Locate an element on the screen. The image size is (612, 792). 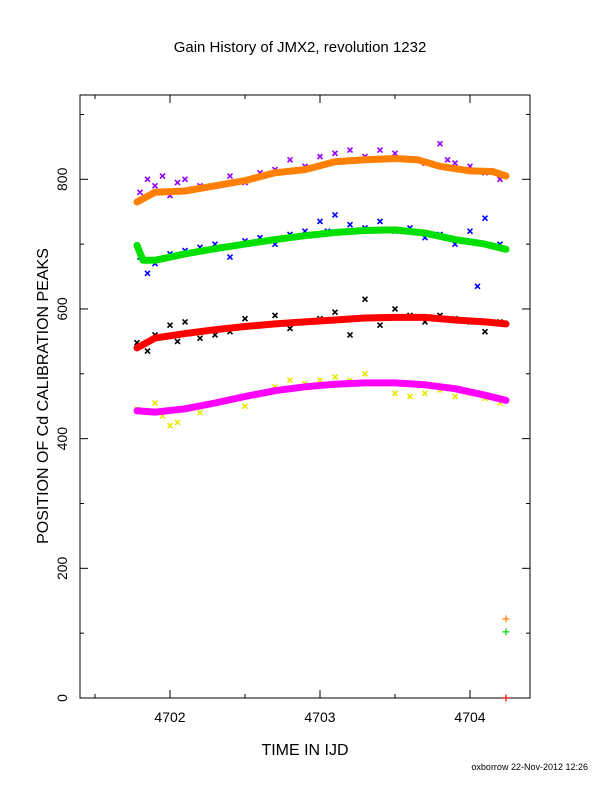
y-tick-label: 600 is located at coordinates (62, 309).